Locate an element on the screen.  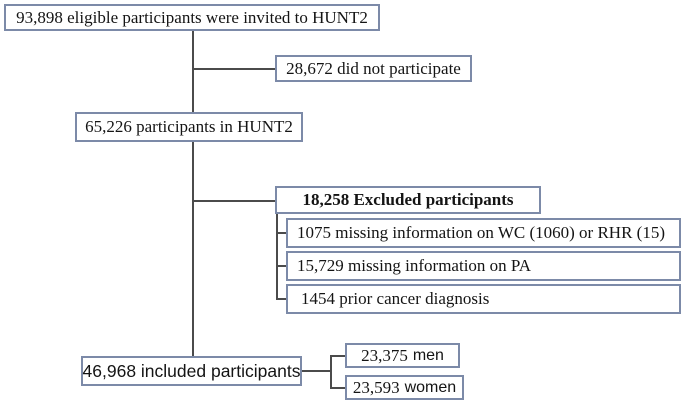
box-excluded-reason-pa: 15,729 missing information on PA is located at coordinates (483, 266).